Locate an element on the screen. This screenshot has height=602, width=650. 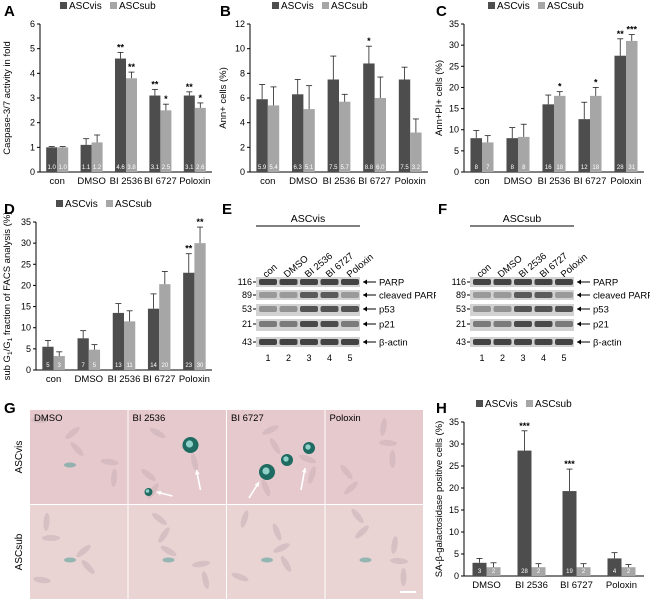
lane-number: 3 is located at coordinates (522, 358).